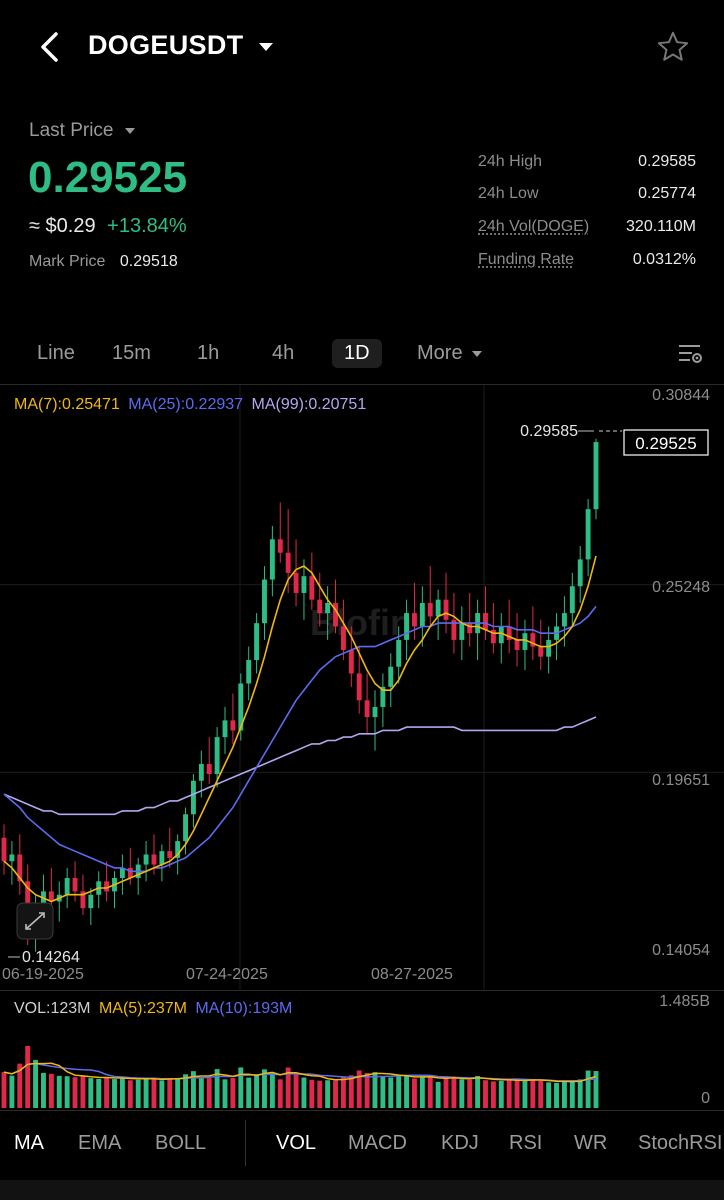  What do you see at coordinates (62, 226) in the screenshot?
I see `usd-approx: ≈ $0.29` at bounding box center [62, 226].